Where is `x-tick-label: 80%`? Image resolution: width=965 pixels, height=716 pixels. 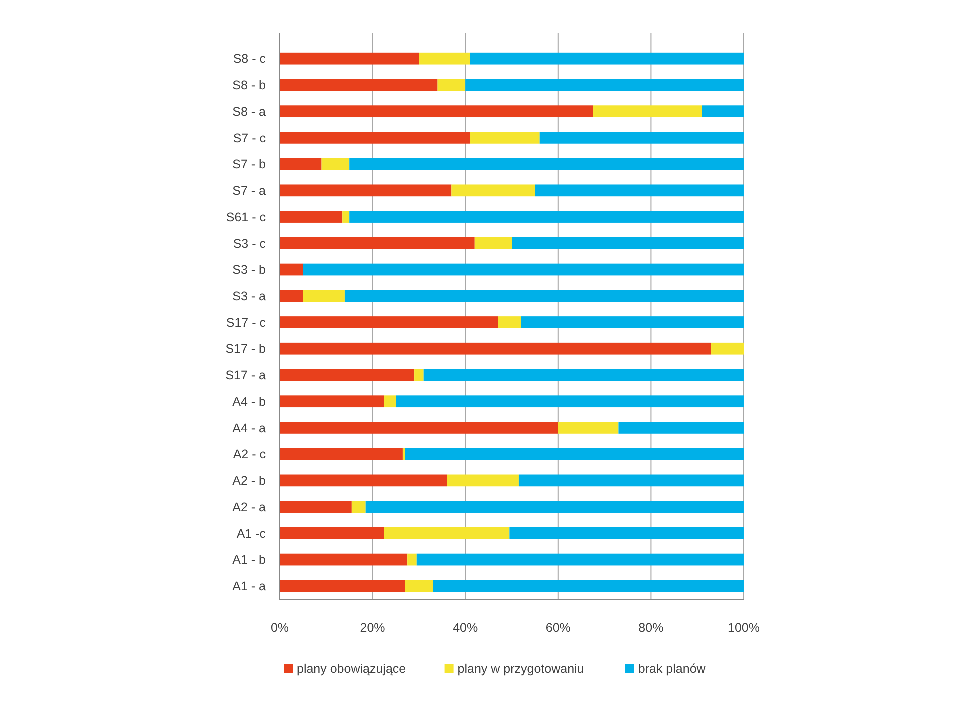
x-tick-label: 80% is located at coordinates (651, 628).